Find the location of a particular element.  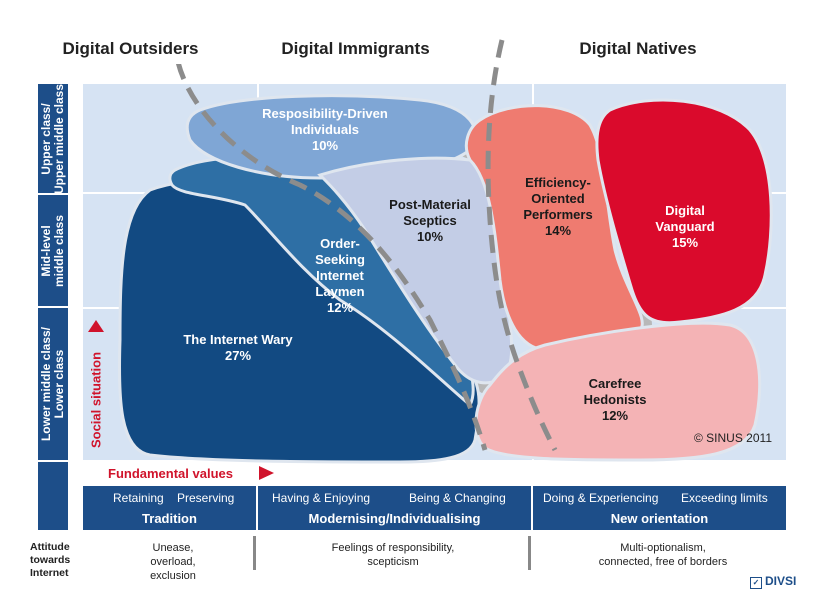

divsi-logo: ✓ DIVSI is located at coordinates (773, 581).